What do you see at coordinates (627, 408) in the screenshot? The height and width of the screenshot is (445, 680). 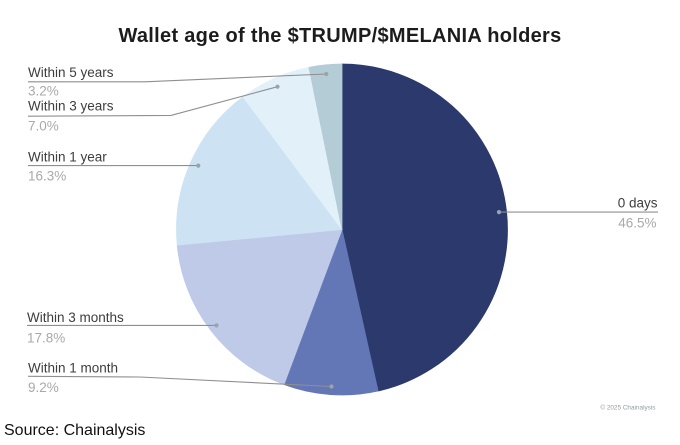 I see `svg-text: © 2025 Chainalysis` at bounding box center [627, 408].